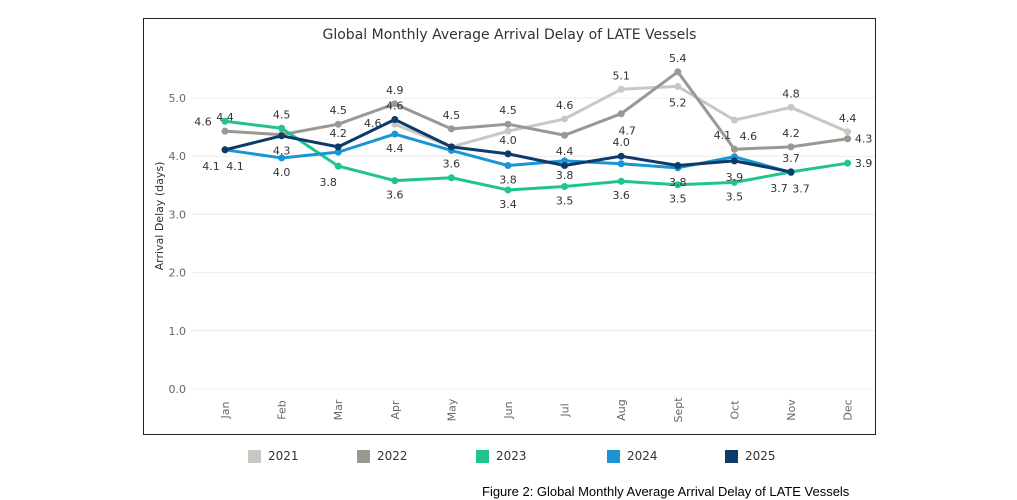 This screenshot has height=500, width=1017. I want to click on x-tick-label: Nov, so click(791, 410).